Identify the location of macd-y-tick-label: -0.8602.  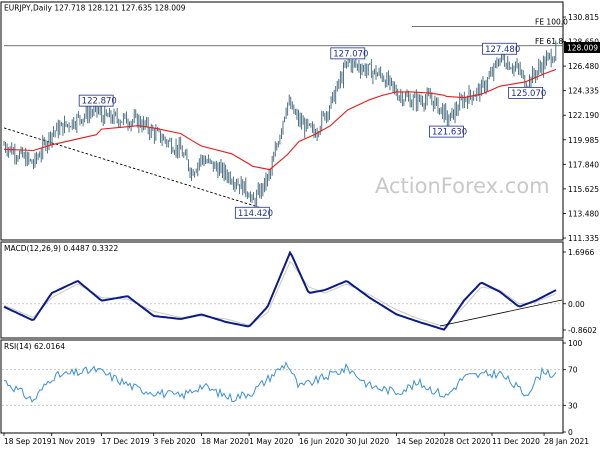
(582, 330).